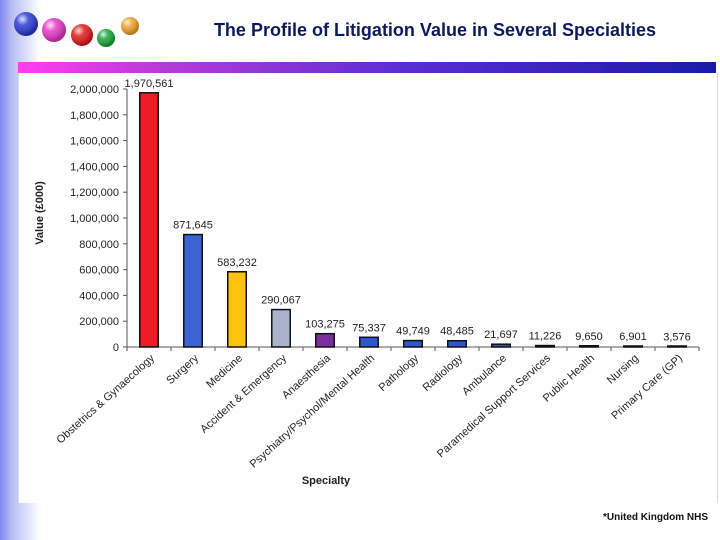 This screenshot has width=720, height=540. What do you see at coordinates (545, 337) in the screenshot?
I see `data-label: 11,226` at bounding box center [545, 337].